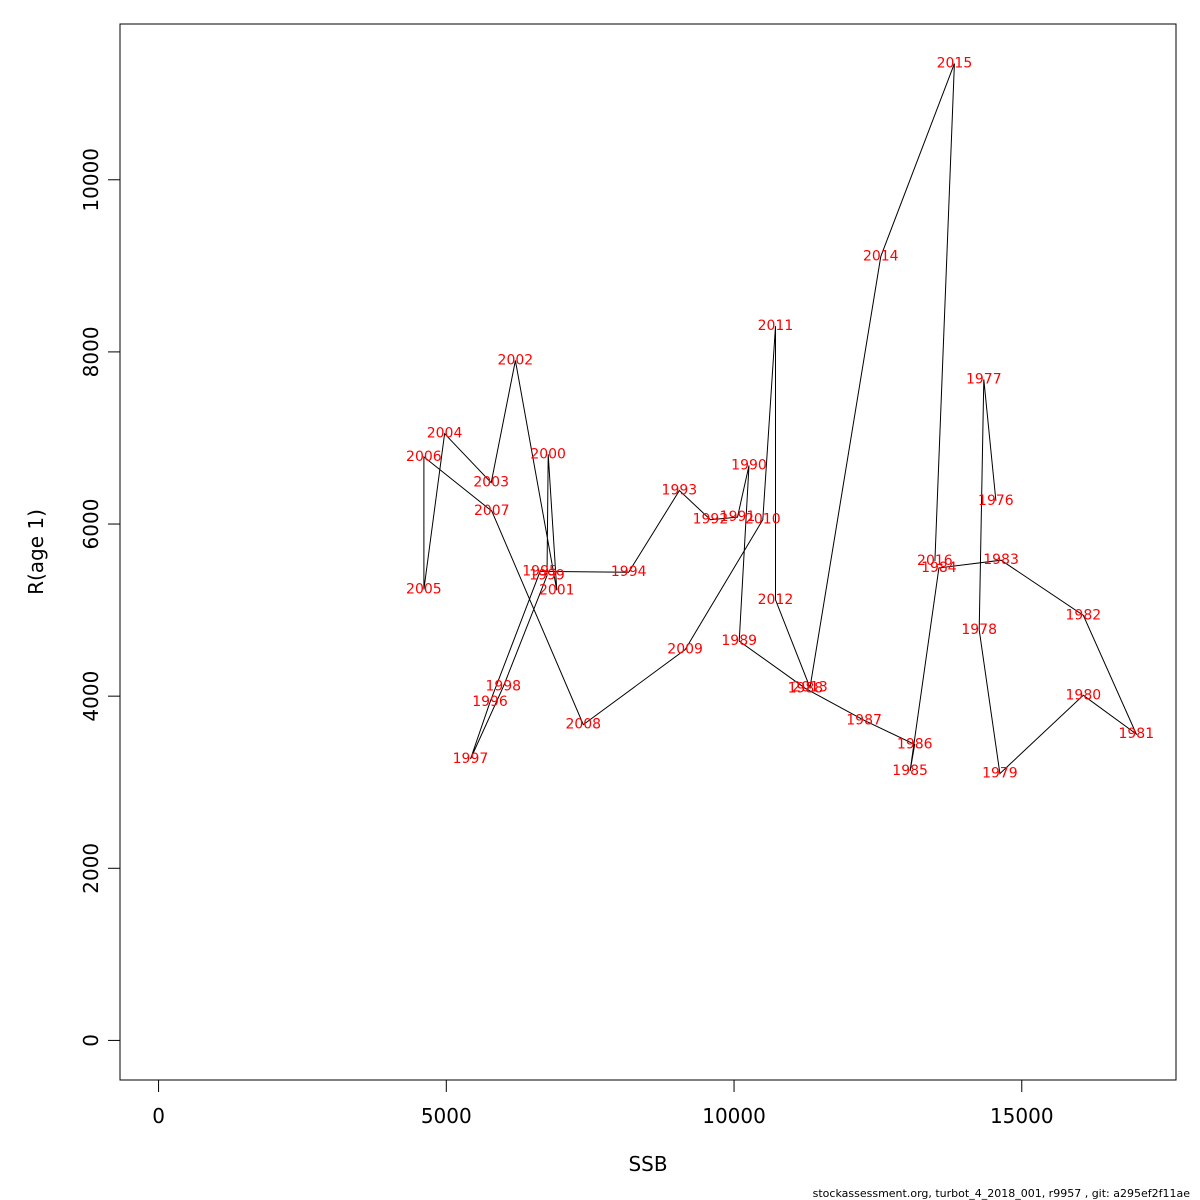 This screenshot has height=1200, width=1200. What do you see at coordinates (91, 696) in the screenshot?
I see `y-tick-label-4000: 4000` at bounding box center [91, 696].